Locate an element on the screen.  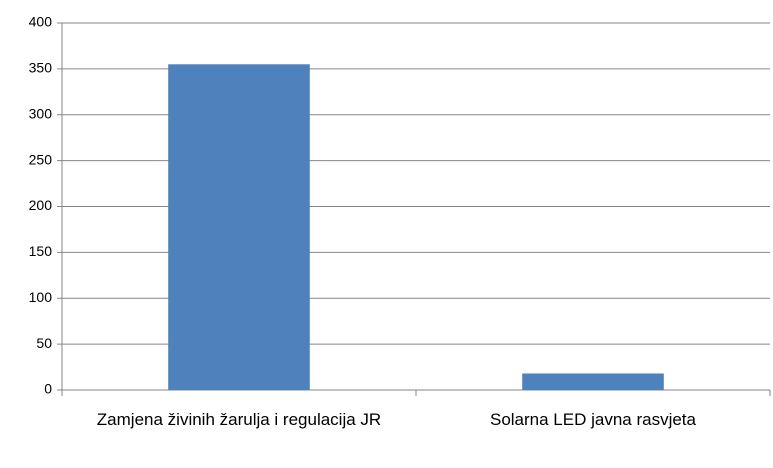
y-tick-label: 0 is located at coordinates (48, 389).